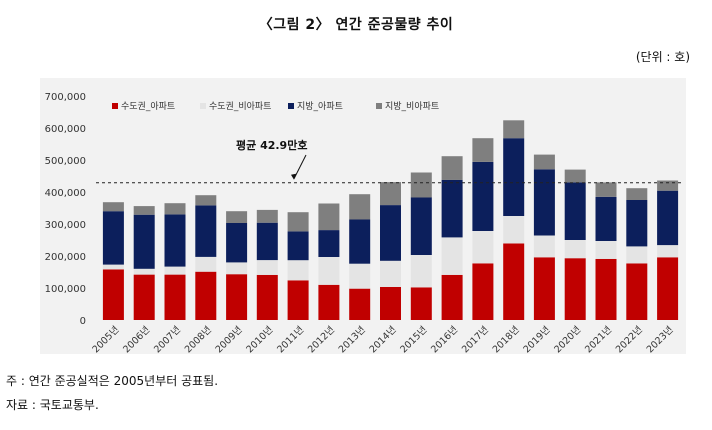  Describe the element at coordinates (65, 225) in the screenshot. I see `y-tick-label: 300,000` at that location.